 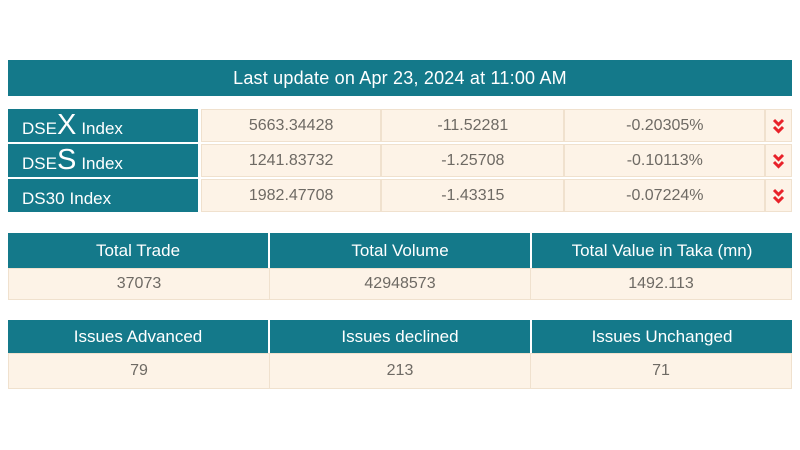 I want to click on index-change: -1.43315, so click(x=473, y=195).